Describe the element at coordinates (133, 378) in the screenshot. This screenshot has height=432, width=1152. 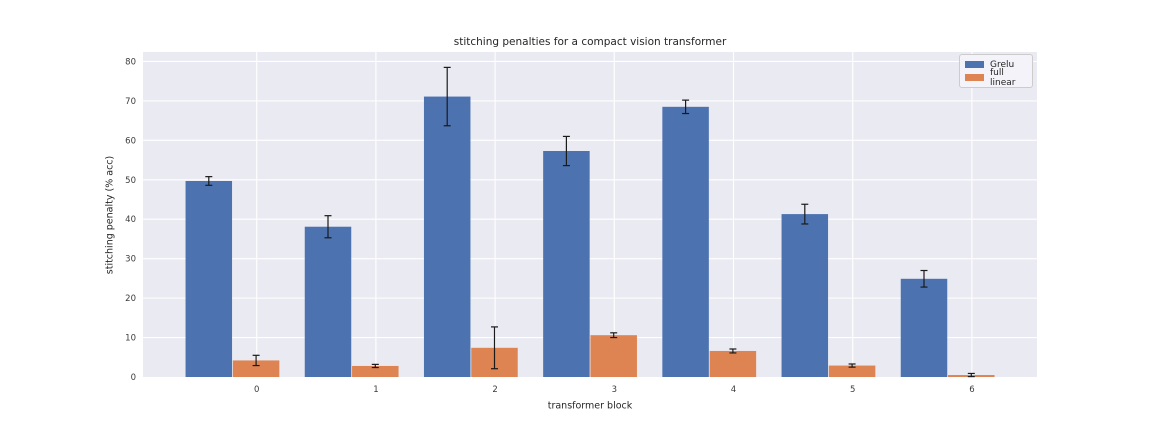
I see `y-tick-label: 0` at that location.